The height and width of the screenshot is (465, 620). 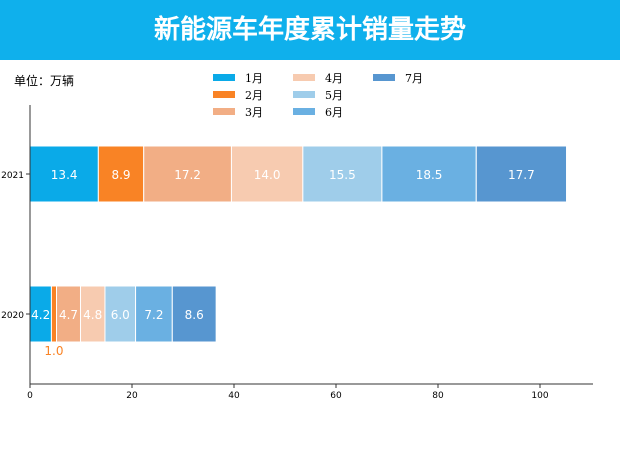 I want to click on legend-label: 3月, so click(x=254, y=112).